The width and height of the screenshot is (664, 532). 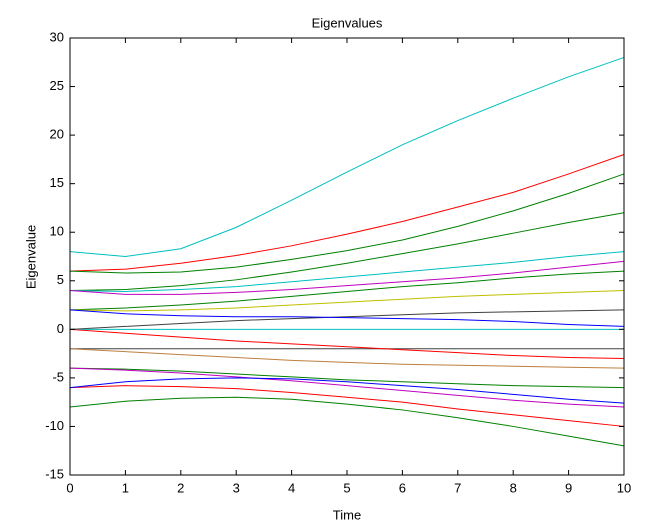 What do you see at coordinates (57, 231) in the screenshot?
I see `y-tick-label: 10` at bounding box center [57, 231].